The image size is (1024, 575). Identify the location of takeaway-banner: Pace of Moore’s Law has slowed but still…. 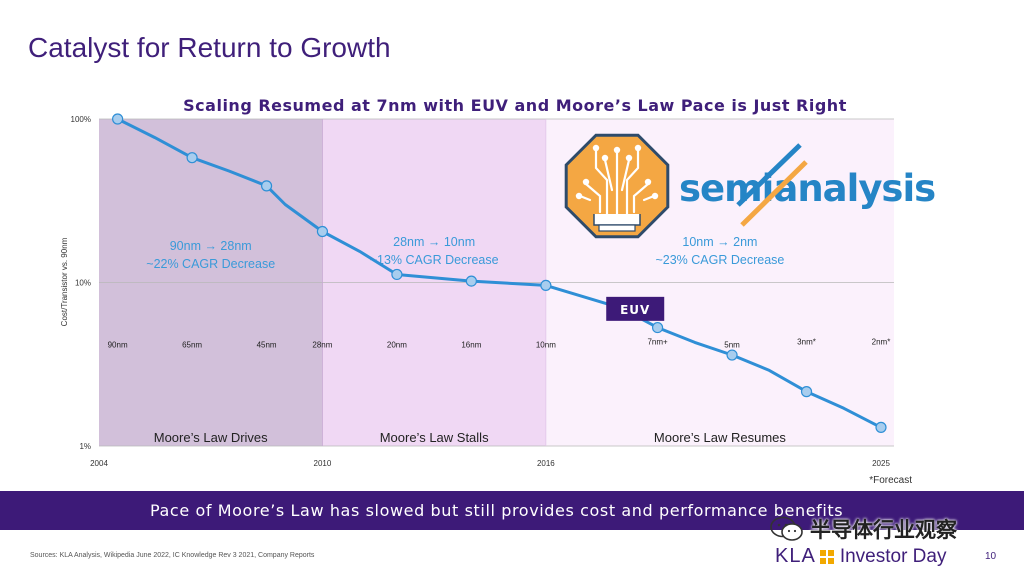
(512, 510).